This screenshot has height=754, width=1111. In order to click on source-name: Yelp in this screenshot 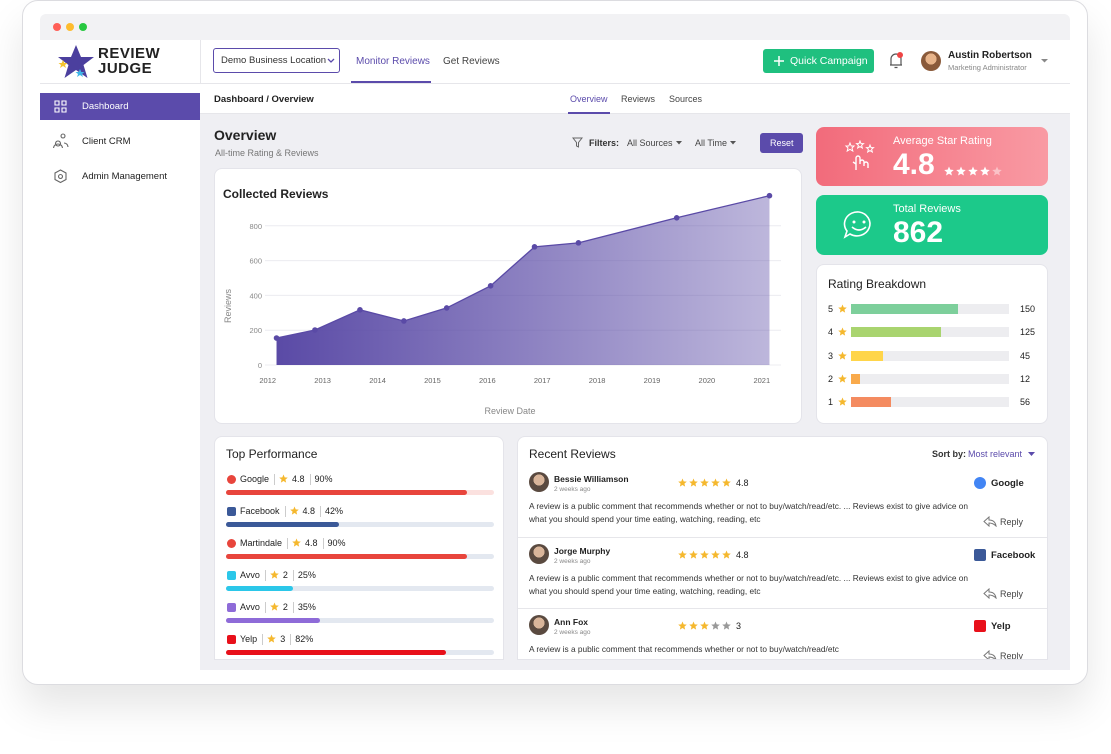, I will do `click(249, 639)`.